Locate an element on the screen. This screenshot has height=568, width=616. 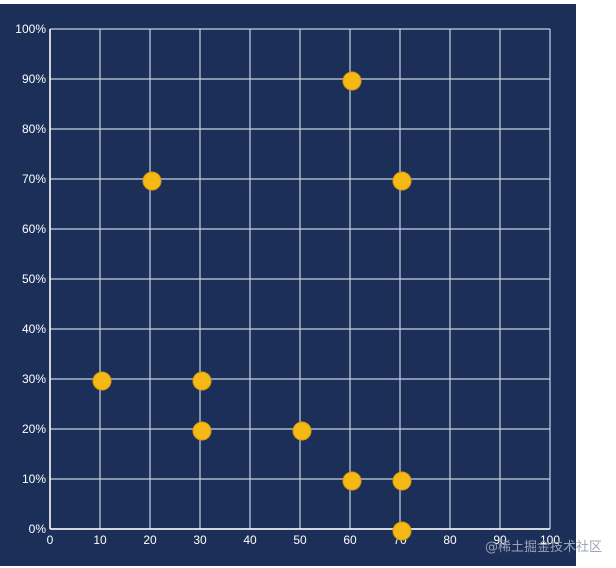
y-tick-label: 70% is located at coordinates (34, 179).